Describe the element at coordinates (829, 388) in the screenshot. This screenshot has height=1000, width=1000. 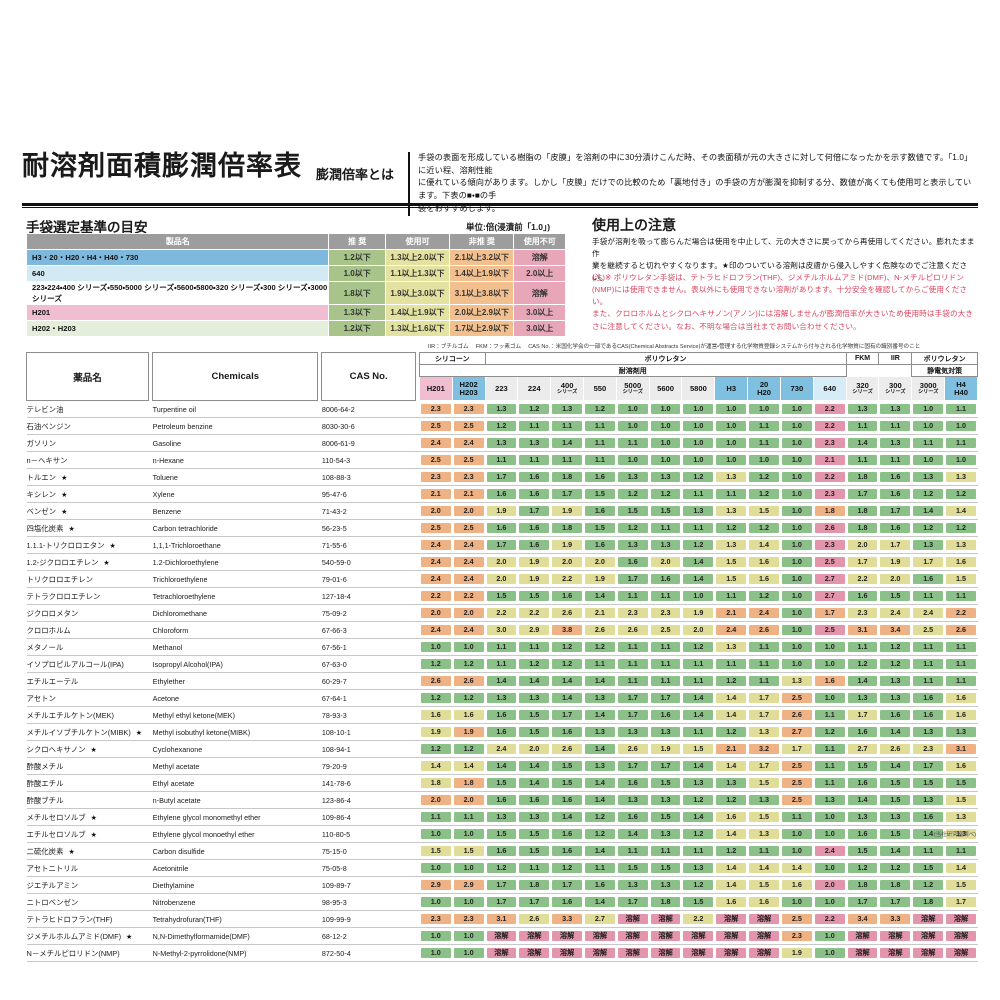
I see `product-column-header: 640` at that location.